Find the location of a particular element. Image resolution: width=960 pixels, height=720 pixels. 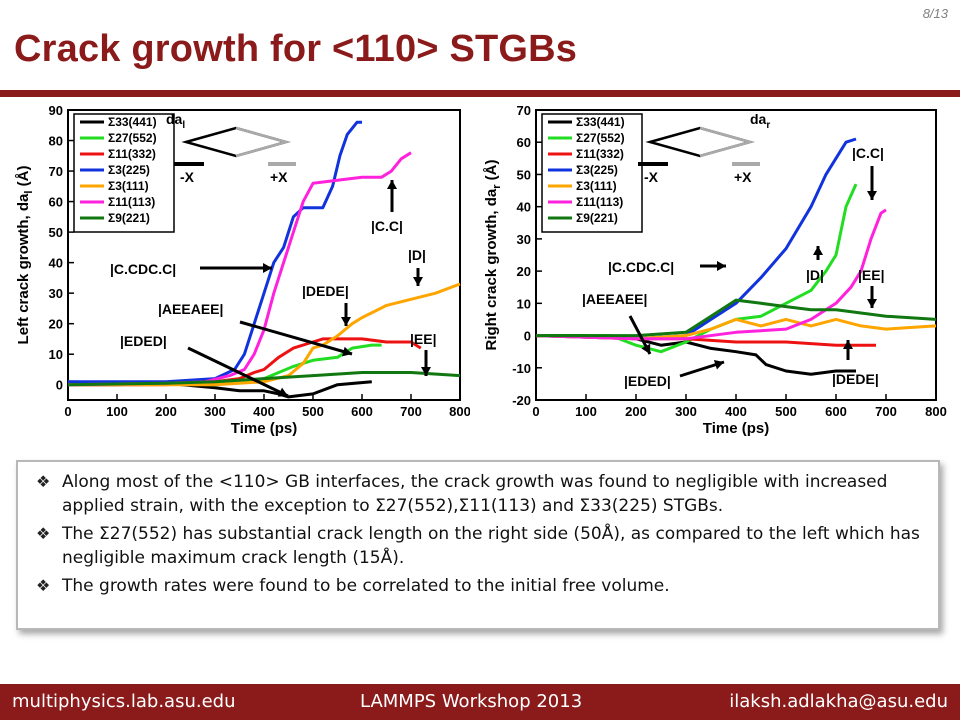

title-rule is located at coordinates (480, 93).